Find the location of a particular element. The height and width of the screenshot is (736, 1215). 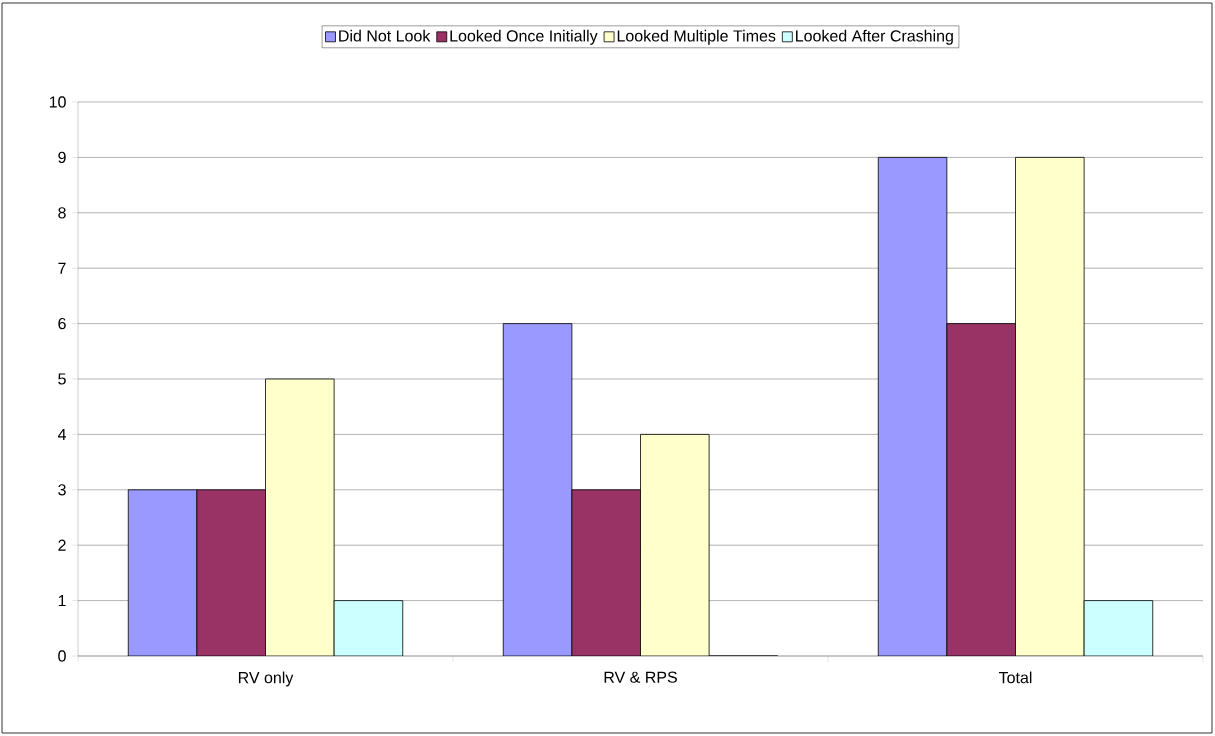

legend-label: Looked After Crashing is located at coordinates (874, 37).